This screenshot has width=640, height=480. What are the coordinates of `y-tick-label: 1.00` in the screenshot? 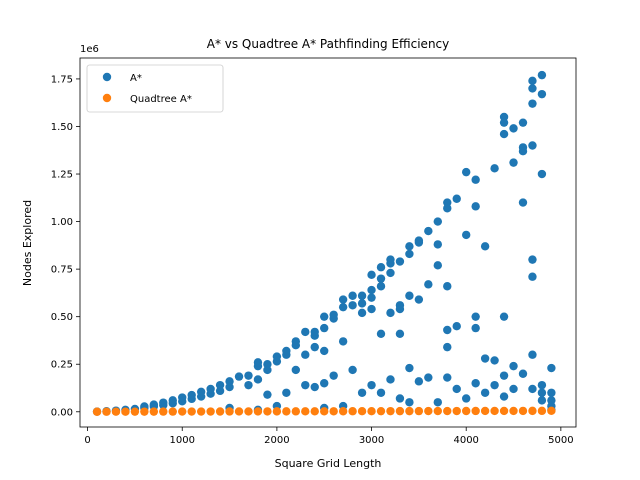 It's located at (62, 222).